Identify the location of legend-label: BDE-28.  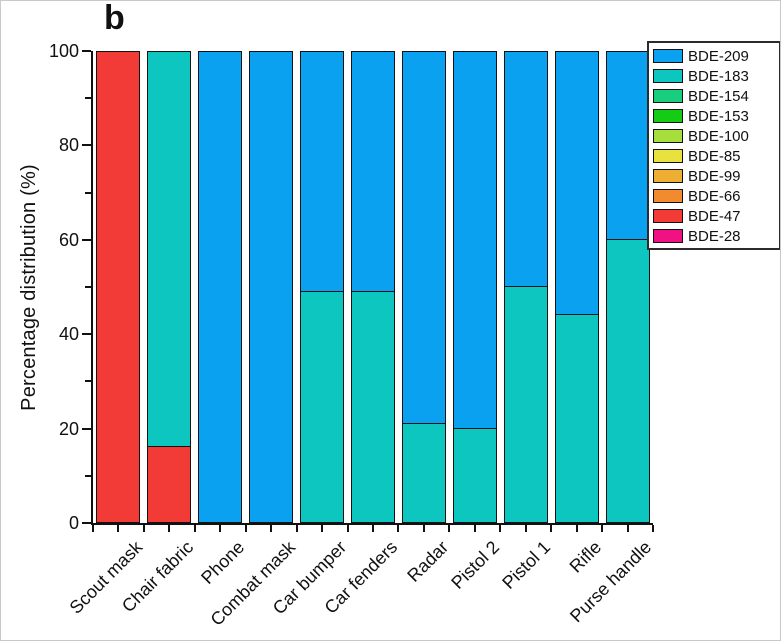
(714, 236).